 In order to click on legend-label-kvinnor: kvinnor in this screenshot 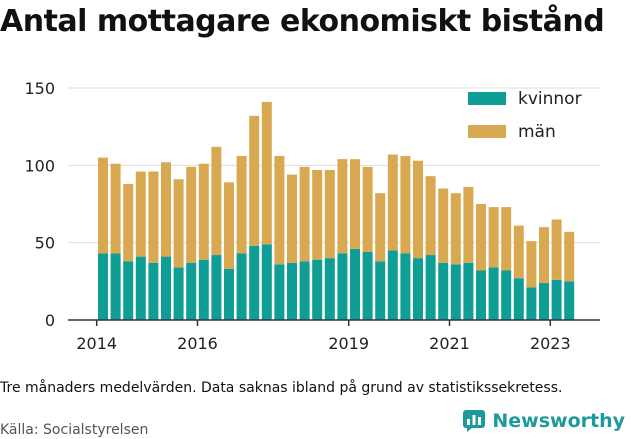, I will do `click(550, 98)`.